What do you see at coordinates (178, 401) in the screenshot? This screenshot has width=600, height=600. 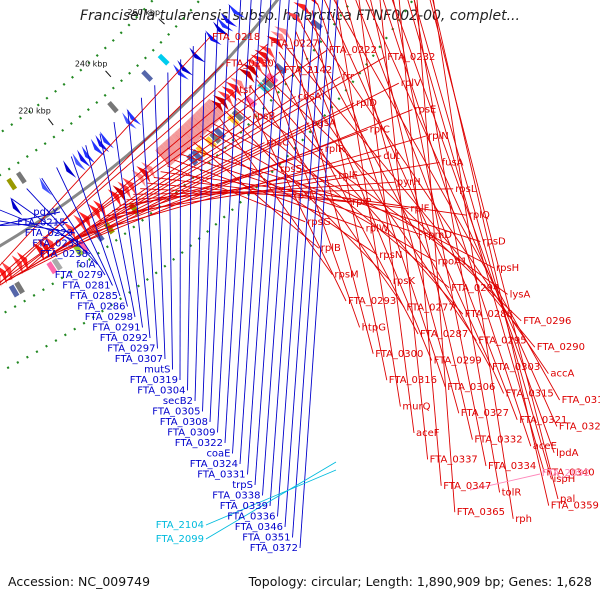 I see `reverse-gene-label: secB2` at bounding box center [178, 401].